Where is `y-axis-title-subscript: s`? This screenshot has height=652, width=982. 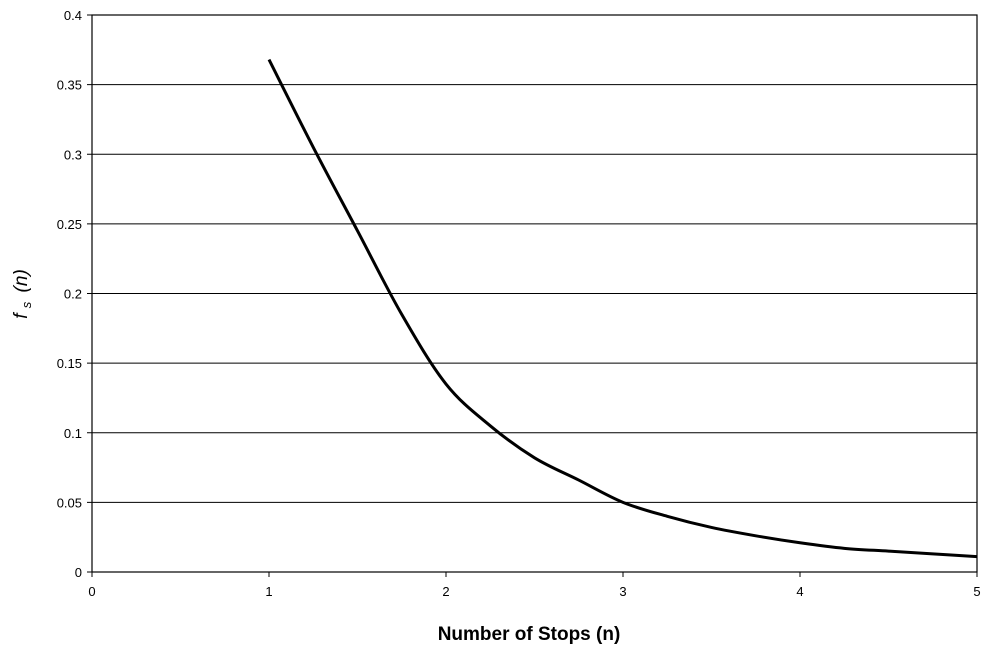
y-axis-title-subscript: s is located at coordinates (26, 304).